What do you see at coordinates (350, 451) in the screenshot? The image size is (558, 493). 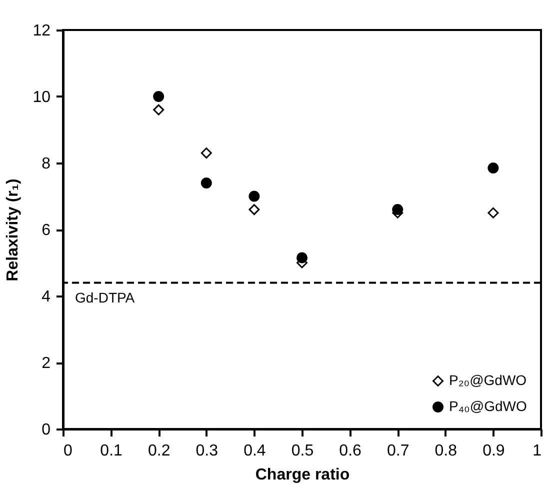 I see `x-tick-label: 0.6` at bounding box center [350, 451].